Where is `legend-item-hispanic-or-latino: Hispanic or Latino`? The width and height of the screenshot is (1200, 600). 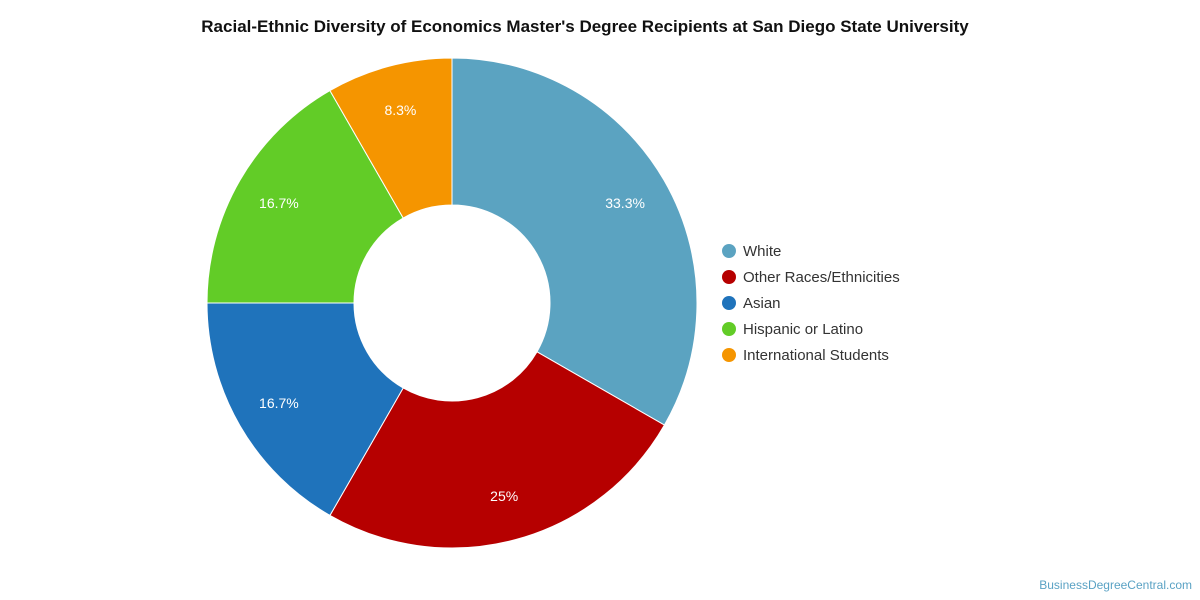
legend-item-hispanic-or-latino: Hispanic or Latino is located at coordinates (792, 329).